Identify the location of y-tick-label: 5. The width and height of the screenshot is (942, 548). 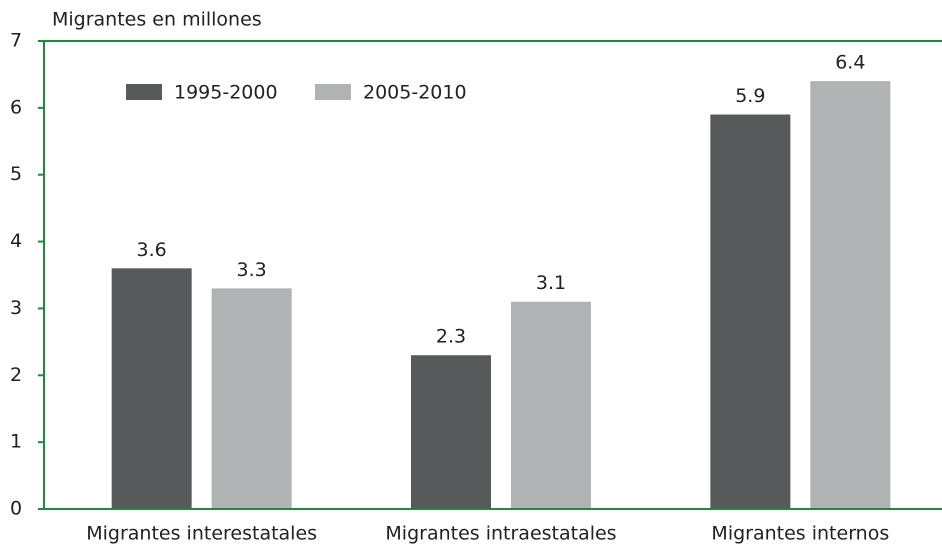
(16, 174).